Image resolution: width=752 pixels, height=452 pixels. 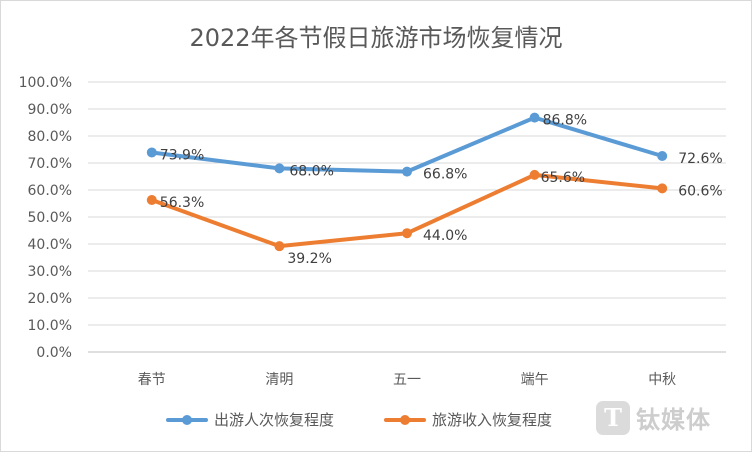 What do you see at coordinates (50, 299) in the screenshot?
I see `y-tick-label: 20.0%` at bounding box center [50, 299].